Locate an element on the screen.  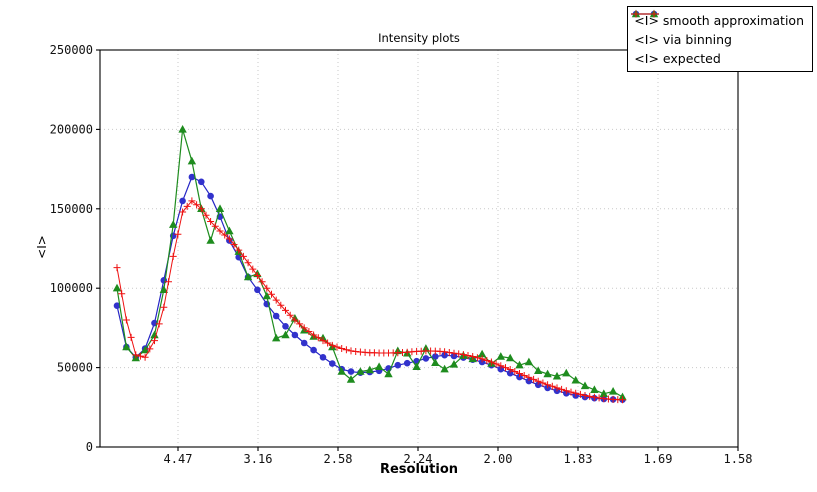
y-tick-label: 150000 is located at coordinates (71, 209).